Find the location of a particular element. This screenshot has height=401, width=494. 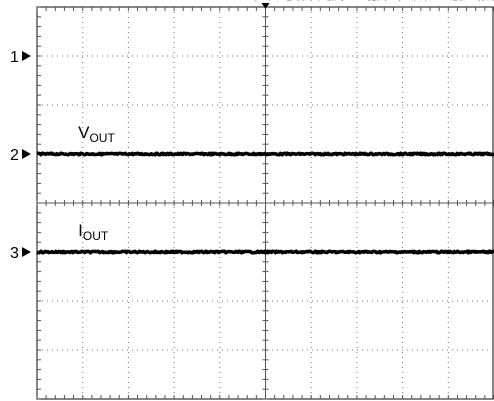

channel-3-label: IOUT is located at coordinates (93, 232).